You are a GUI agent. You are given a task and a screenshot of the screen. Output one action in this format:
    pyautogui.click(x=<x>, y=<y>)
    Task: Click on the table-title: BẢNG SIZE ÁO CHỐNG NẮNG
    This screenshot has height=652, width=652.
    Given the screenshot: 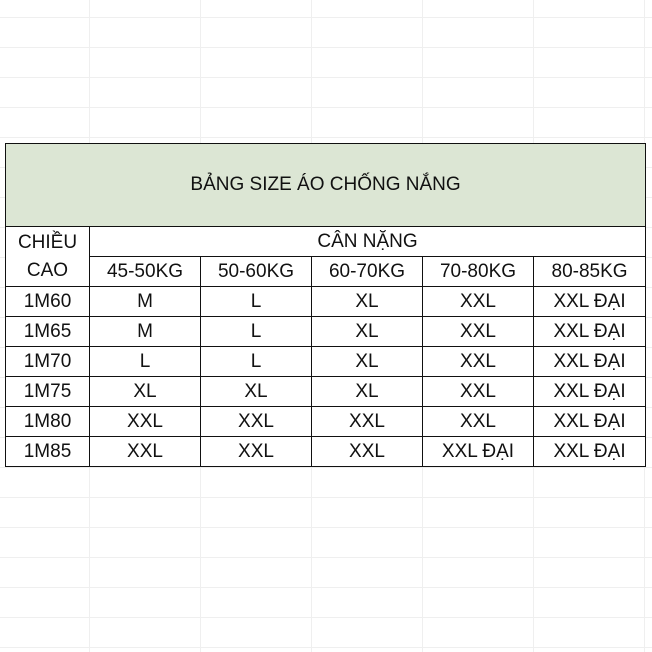 What is the action you would take?
    pyautogui.click(x=325, y=185)
    